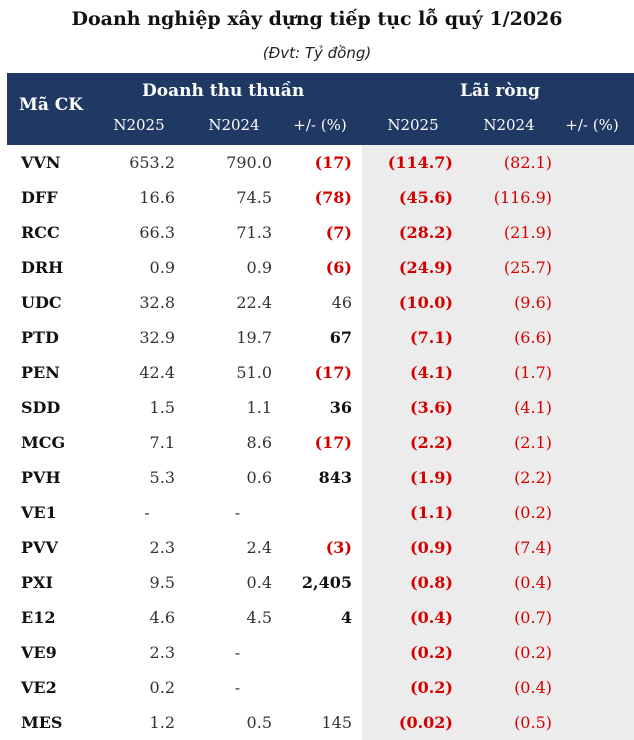  What do you see at coordinates (425, 232) in the screenshot?
I see `net-profit-n2025: (28.2)` at bounding box center [425, 232].